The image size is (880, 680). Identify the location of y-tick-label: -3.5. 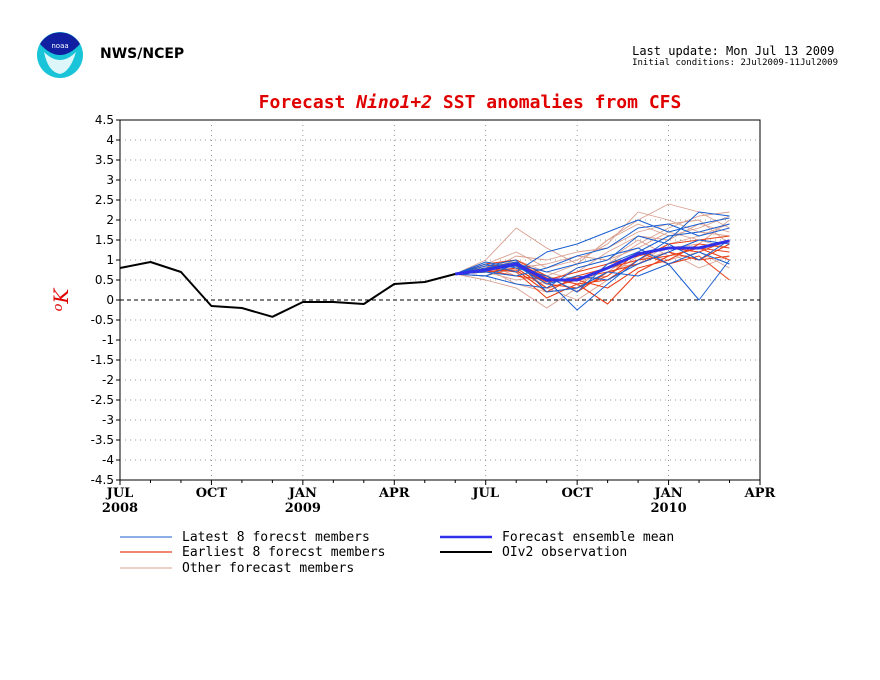
(102, 440).